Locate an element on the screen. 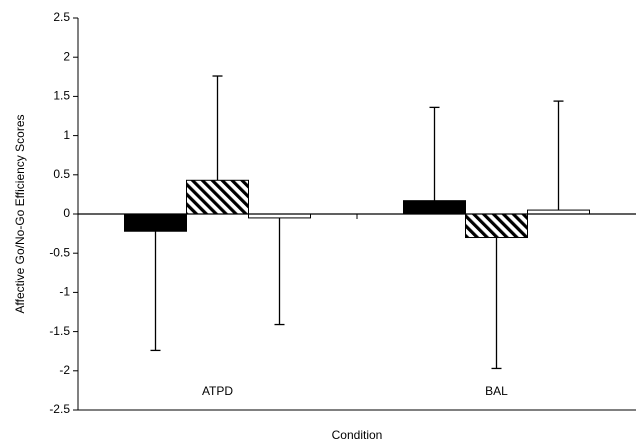 The image size is (643, 446). y-tick-label: 1.5 is located at coordinates (61, 96).